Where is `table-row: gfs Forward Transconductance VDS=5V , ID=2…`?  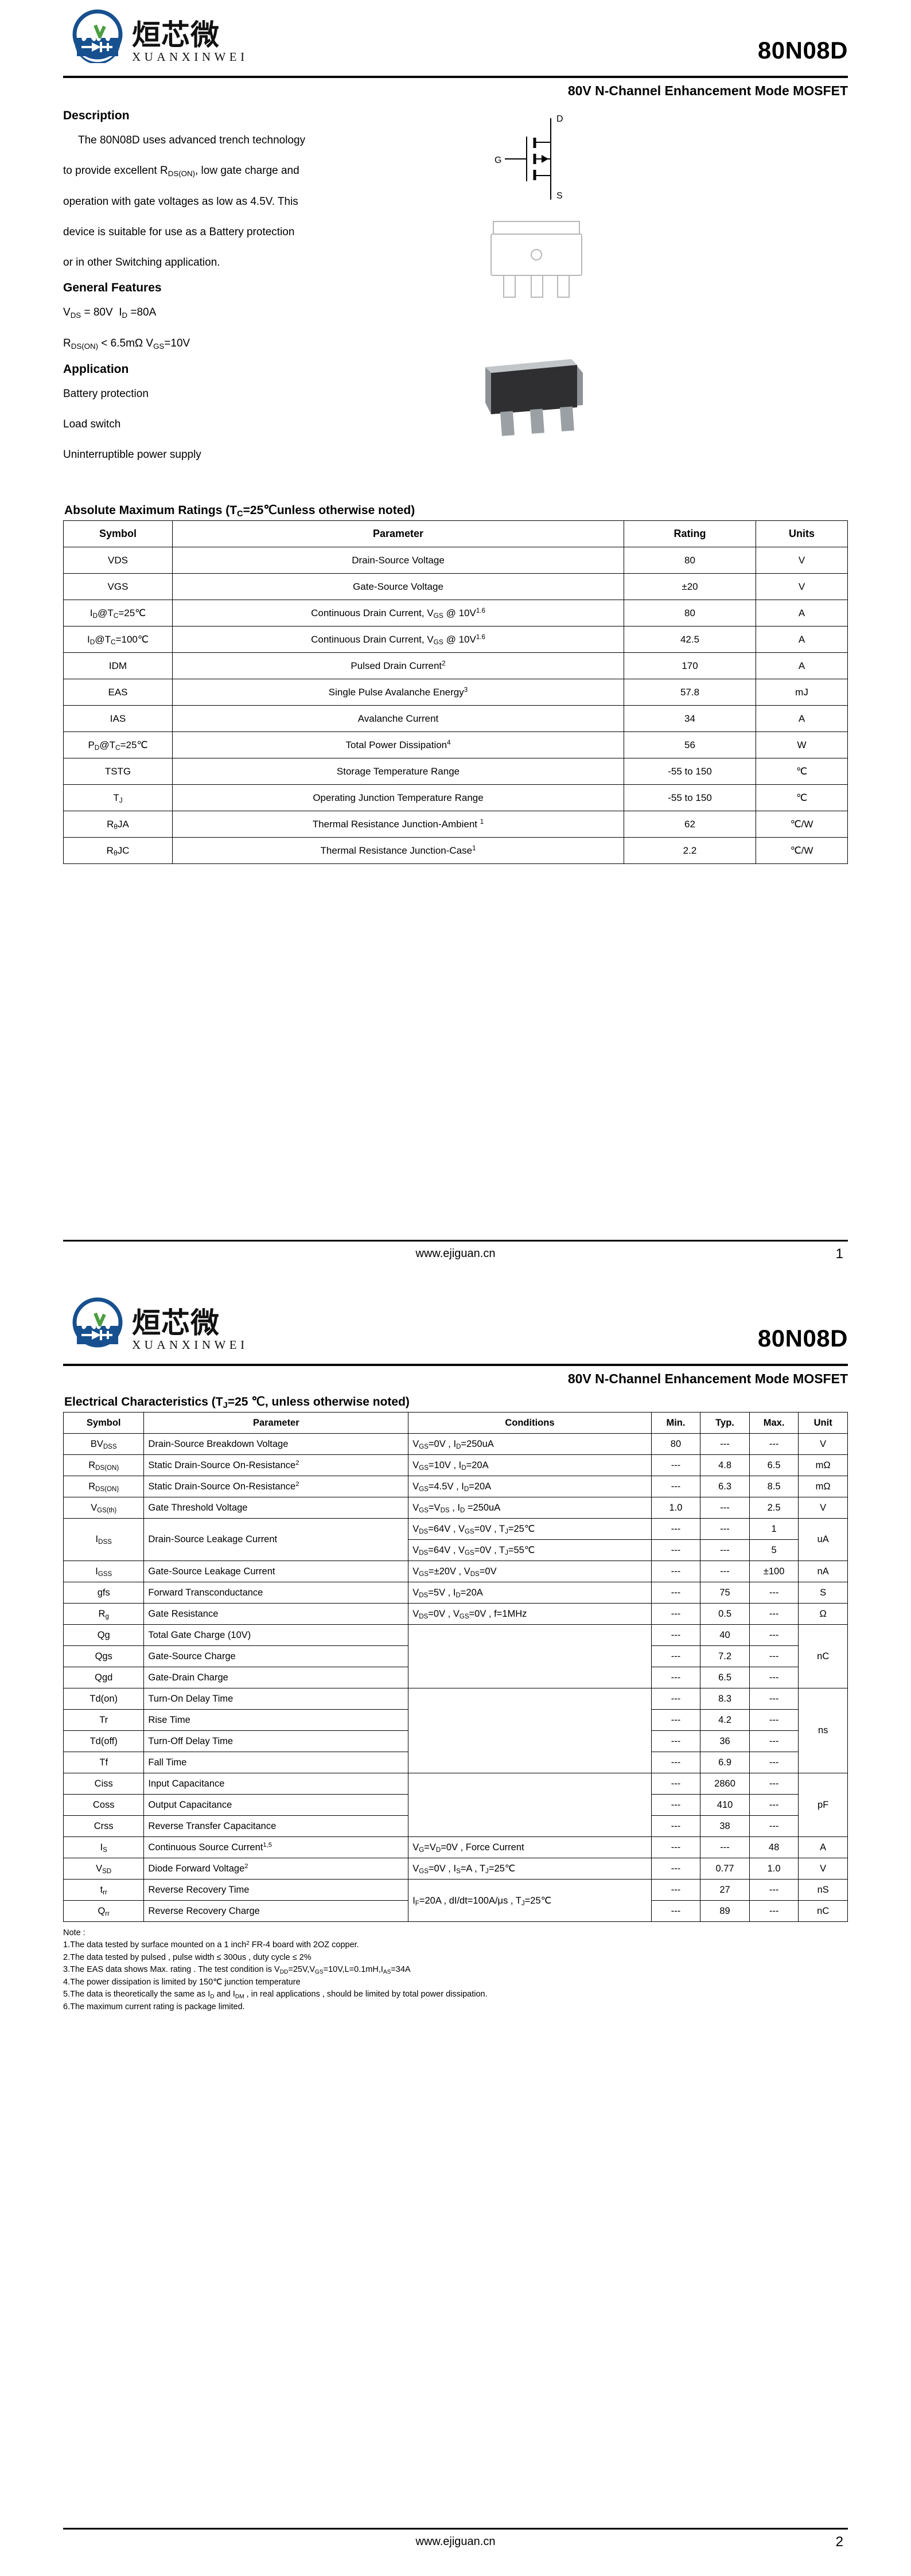 table-row: gfs Forward Transconductance VDS=5V , ID=2… is located at coordinates (455, 1593).